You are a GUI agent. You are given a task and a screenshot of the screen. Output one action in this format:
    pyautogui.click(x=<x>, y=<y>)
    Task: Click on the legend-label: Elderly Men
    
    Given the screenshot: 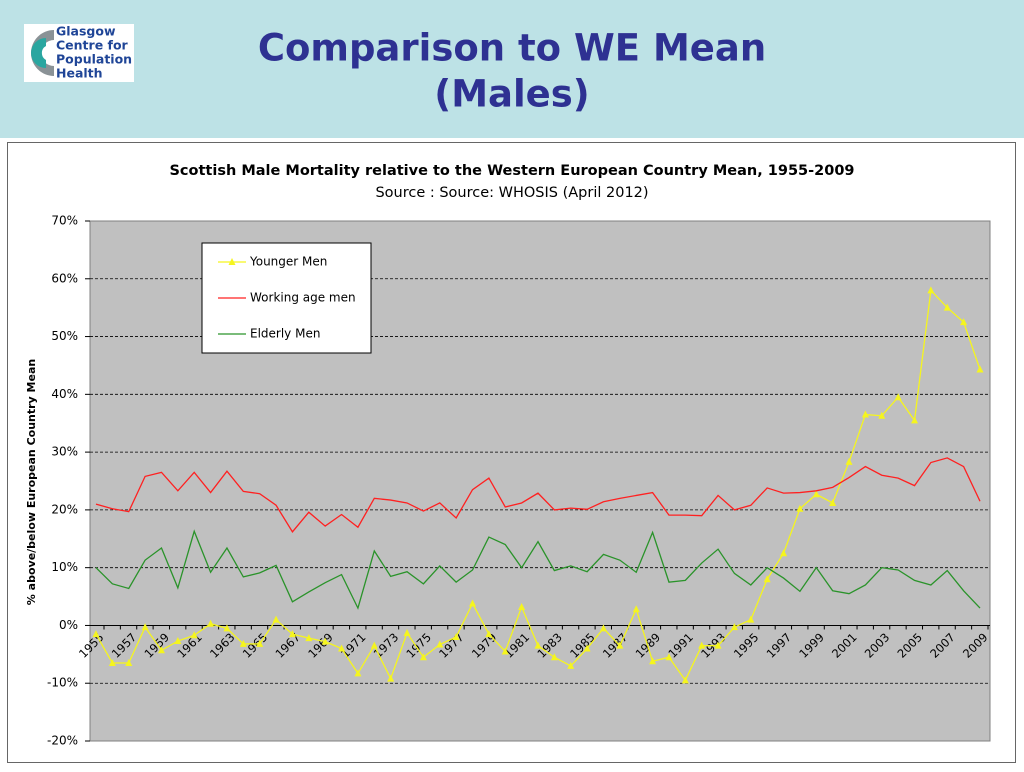 What is the action you would take?
    pyautogui.click(x=285, y=334)
    